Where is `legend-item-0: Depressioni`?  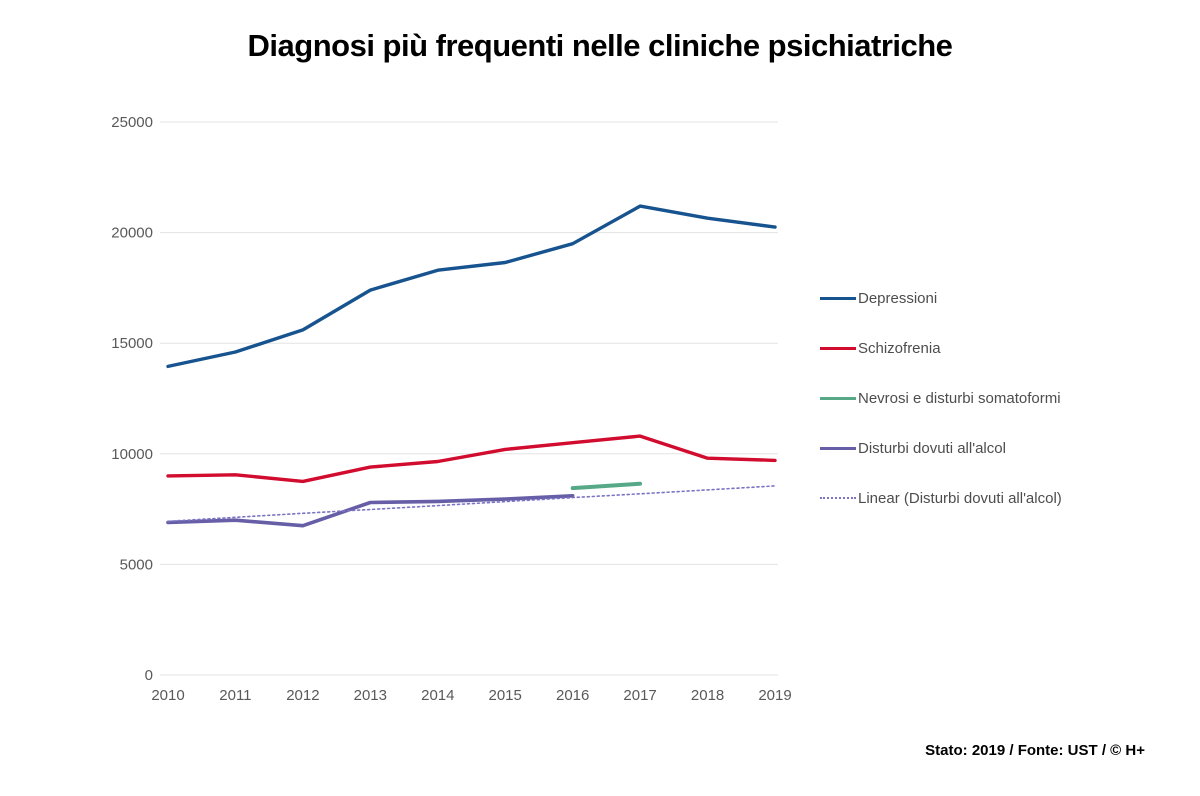
legend-item-0: Depressioni is located at coordinates (970, 298).